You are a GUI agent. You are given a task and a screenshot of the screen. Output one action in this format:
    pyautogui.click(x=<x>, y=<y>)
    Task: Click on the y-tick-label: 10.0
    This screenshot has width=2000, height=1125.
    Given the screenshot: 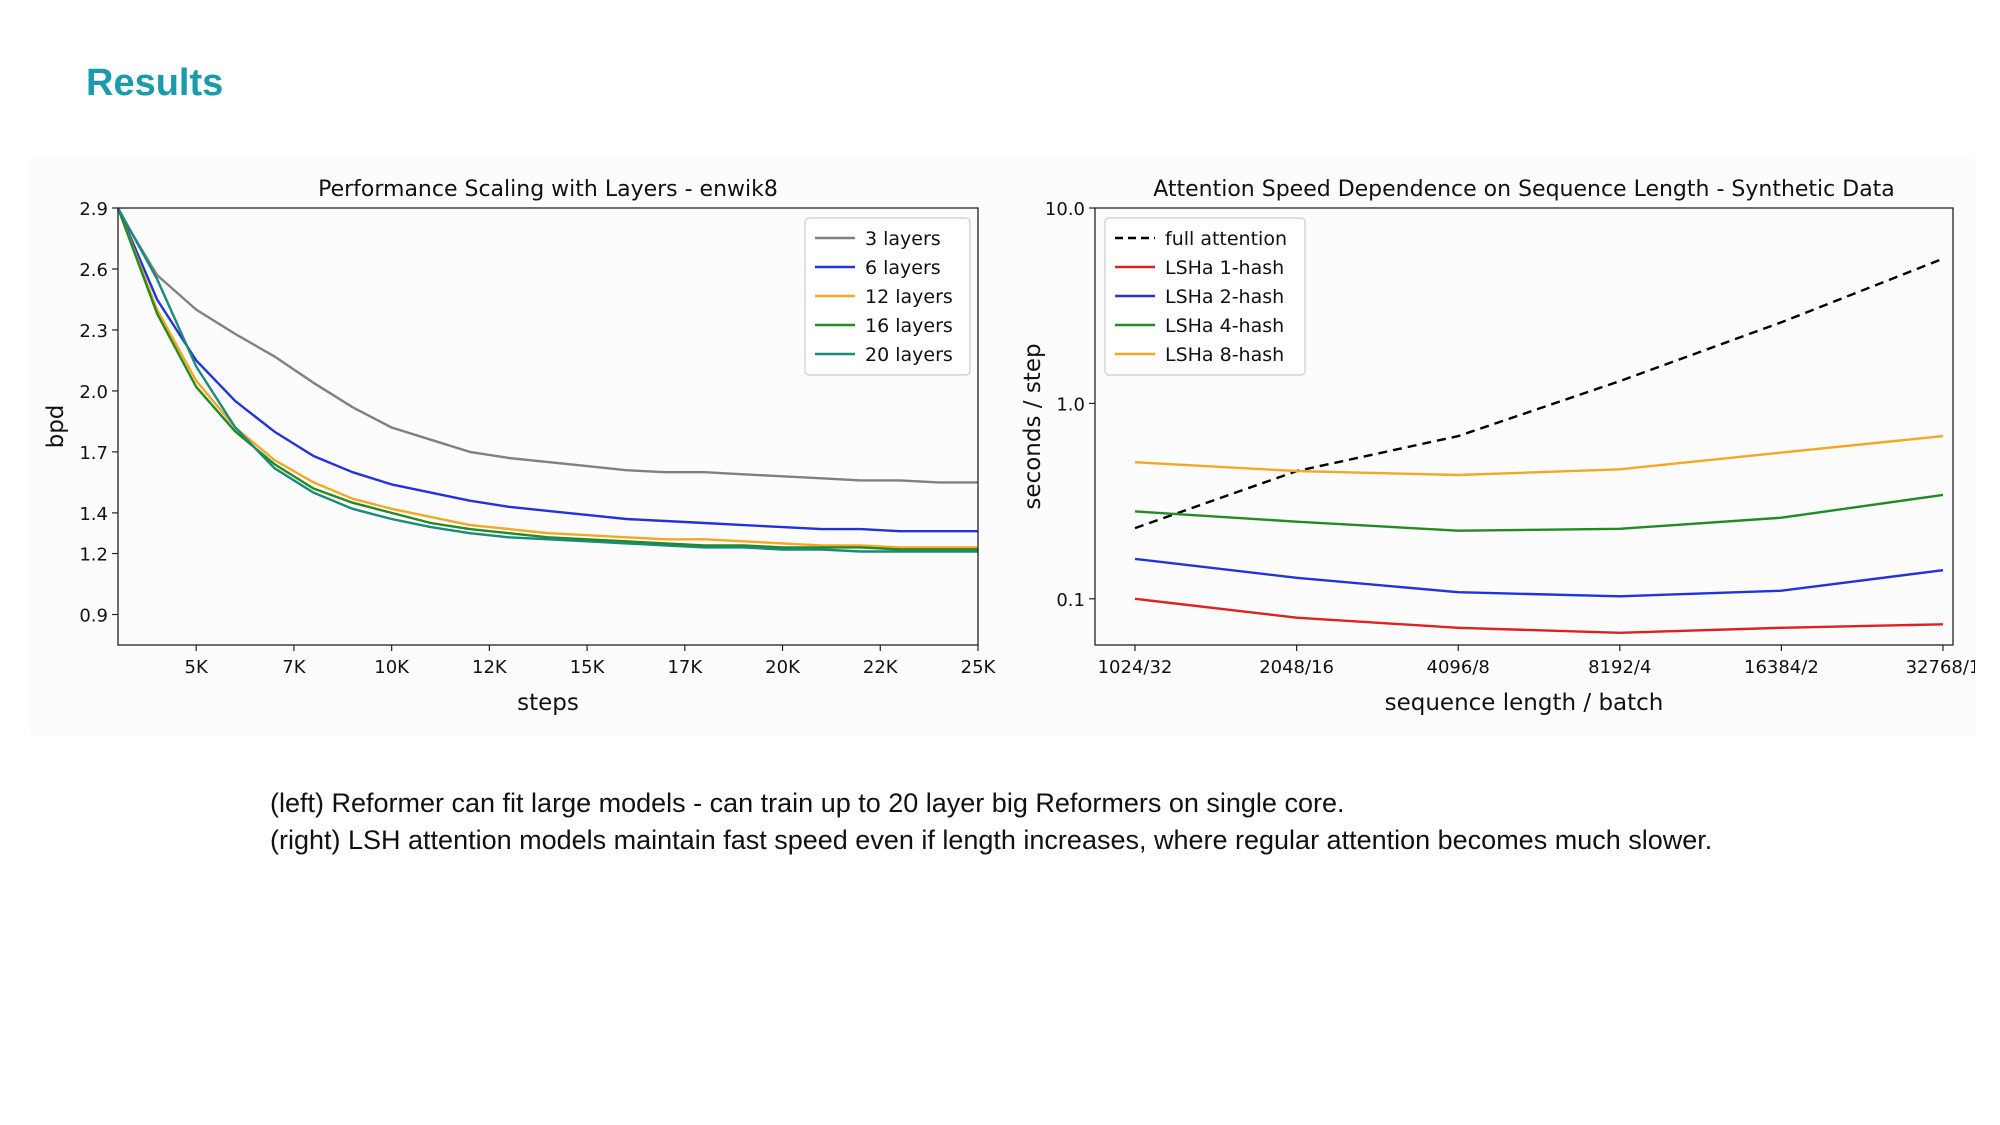 What is the action you would take?
    pyautogui.click(x=1065, y=209)
    